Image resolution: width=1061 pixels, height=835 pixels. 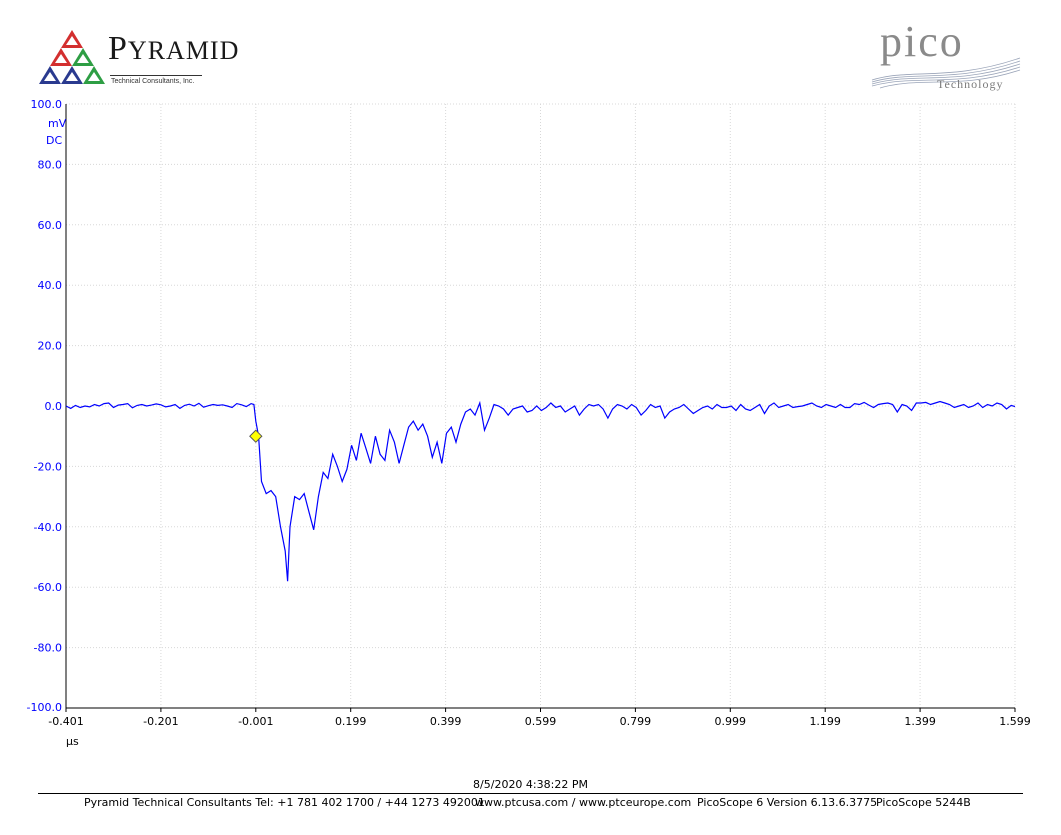 I want to click on y-tick-label: -100.0, so click(x=44, y=707).